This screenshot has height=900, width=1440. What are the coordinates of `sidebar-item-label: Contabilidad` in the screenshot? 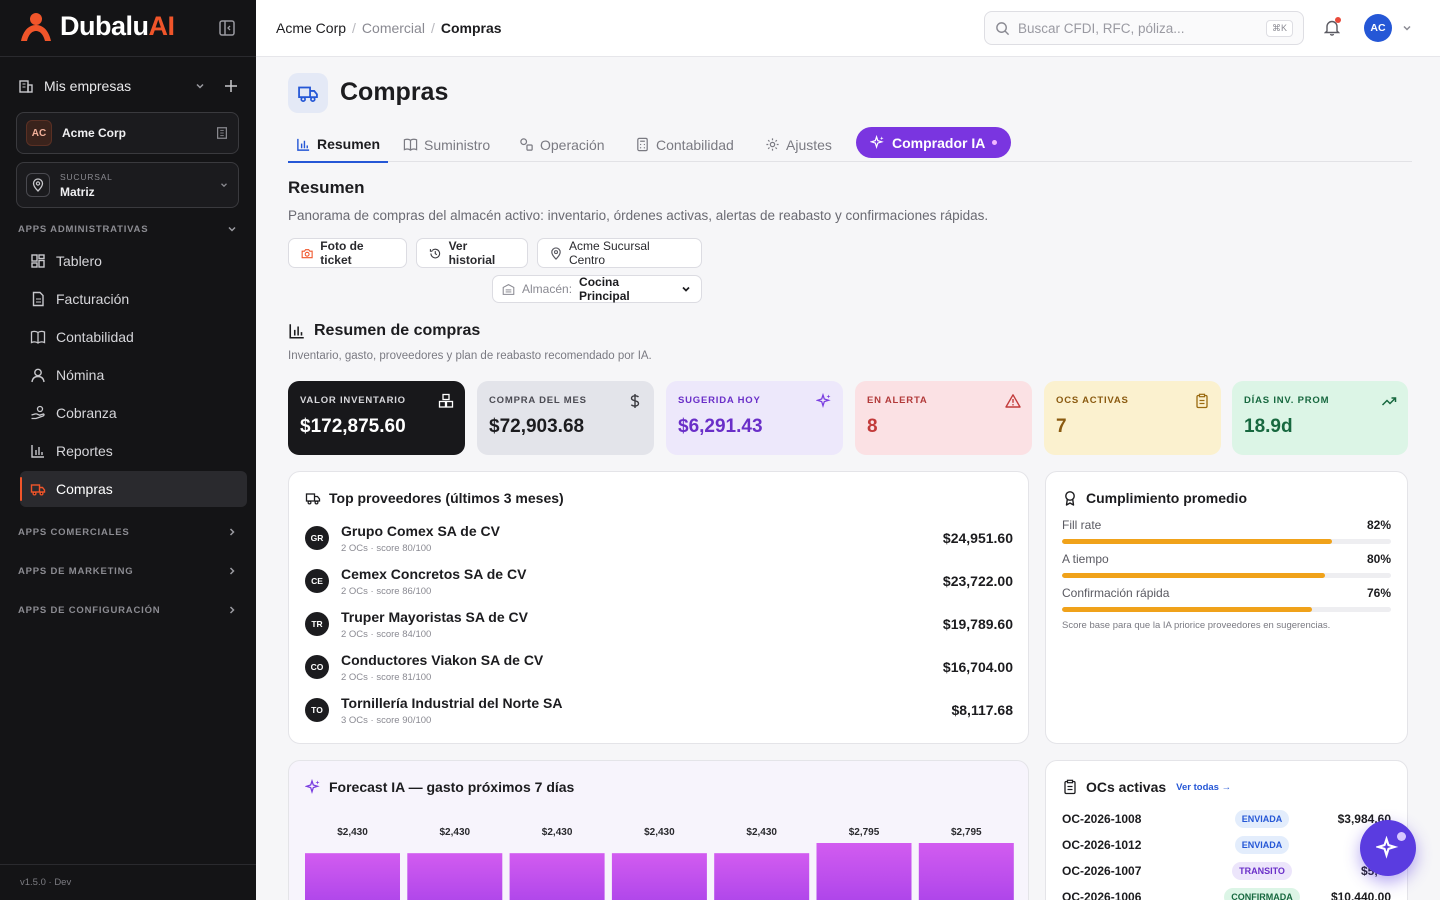 It's located at (95, 337).